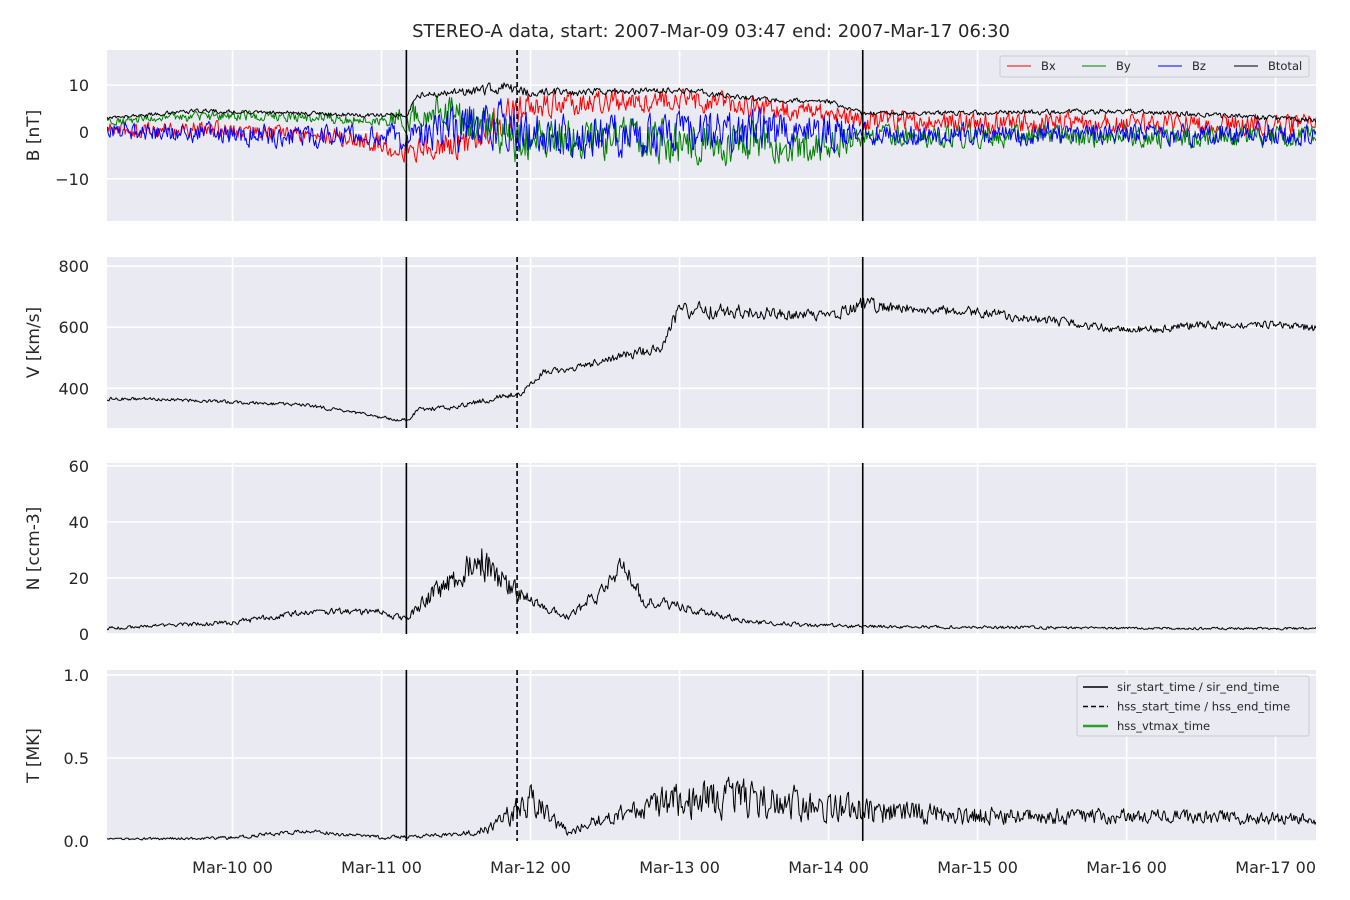 Image resolution: width=1350 pixels, height=900 pixels. What do you see at coordinates (1126, 867) in the screenshot?
I see `x-tick-label: Mar-16 00` at bounding box center [1126, 867].